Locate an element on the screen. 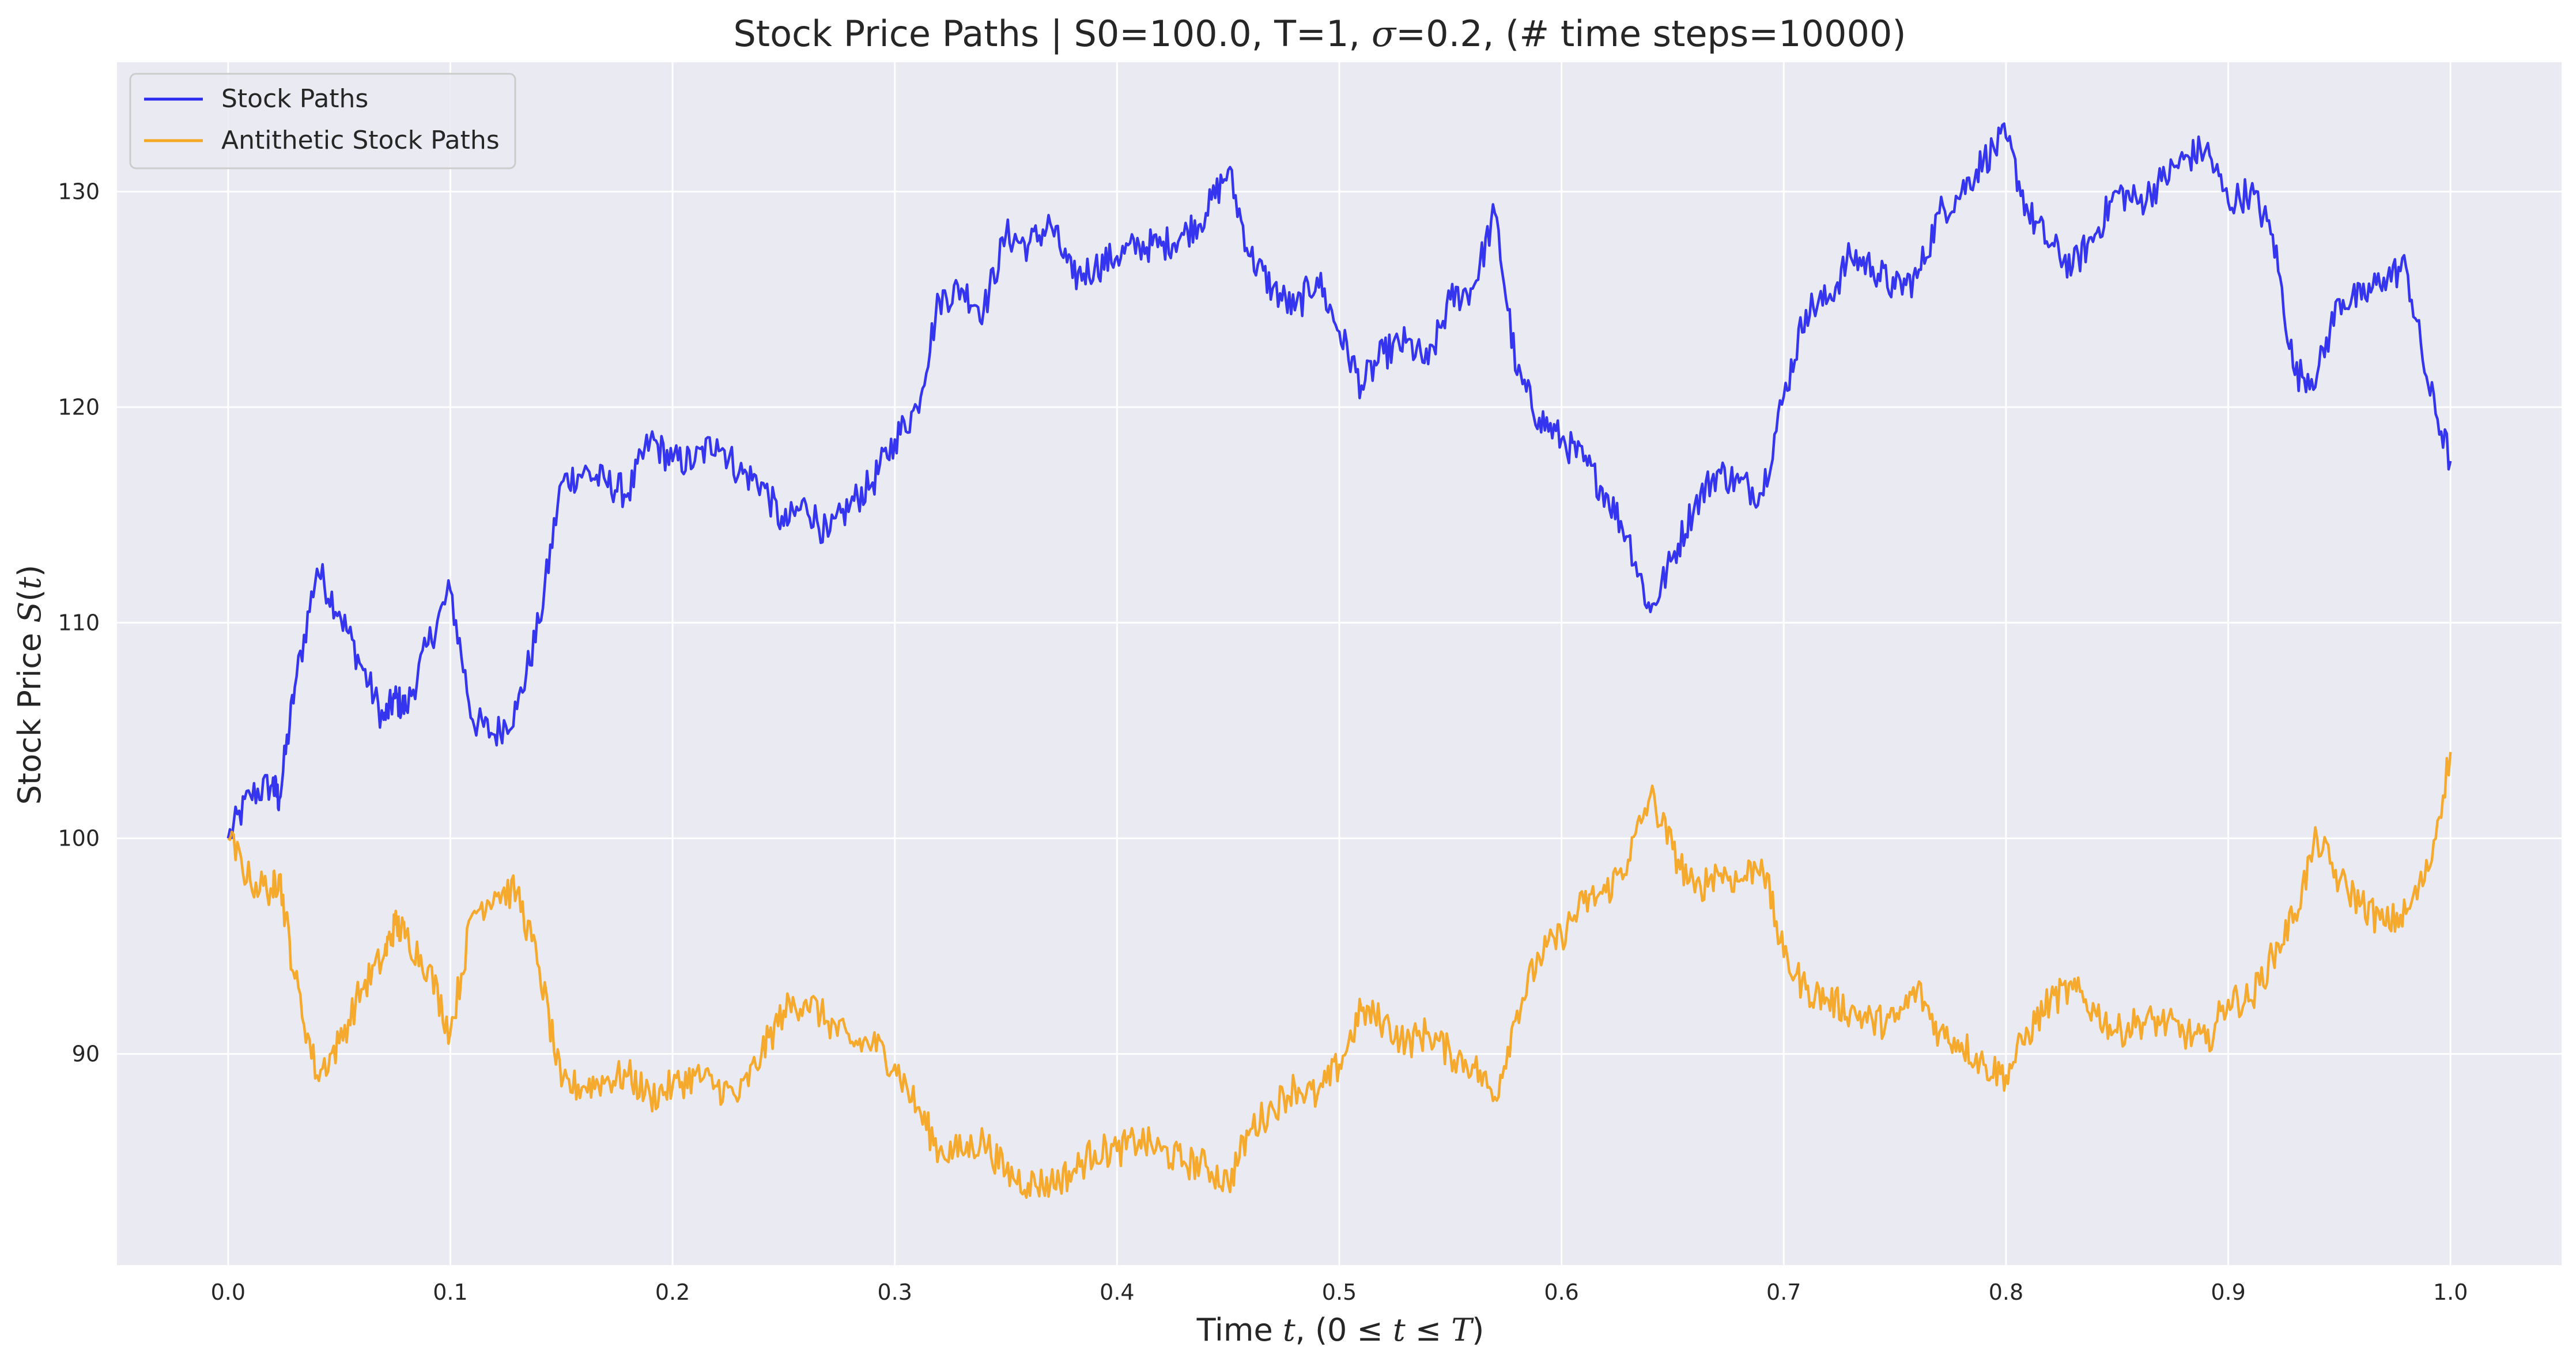 This screenshot has width=2576, height=1366. x-axis-label: Time t, (0 ≤ t ≤ T) is located at coordinates (1340, 1330).